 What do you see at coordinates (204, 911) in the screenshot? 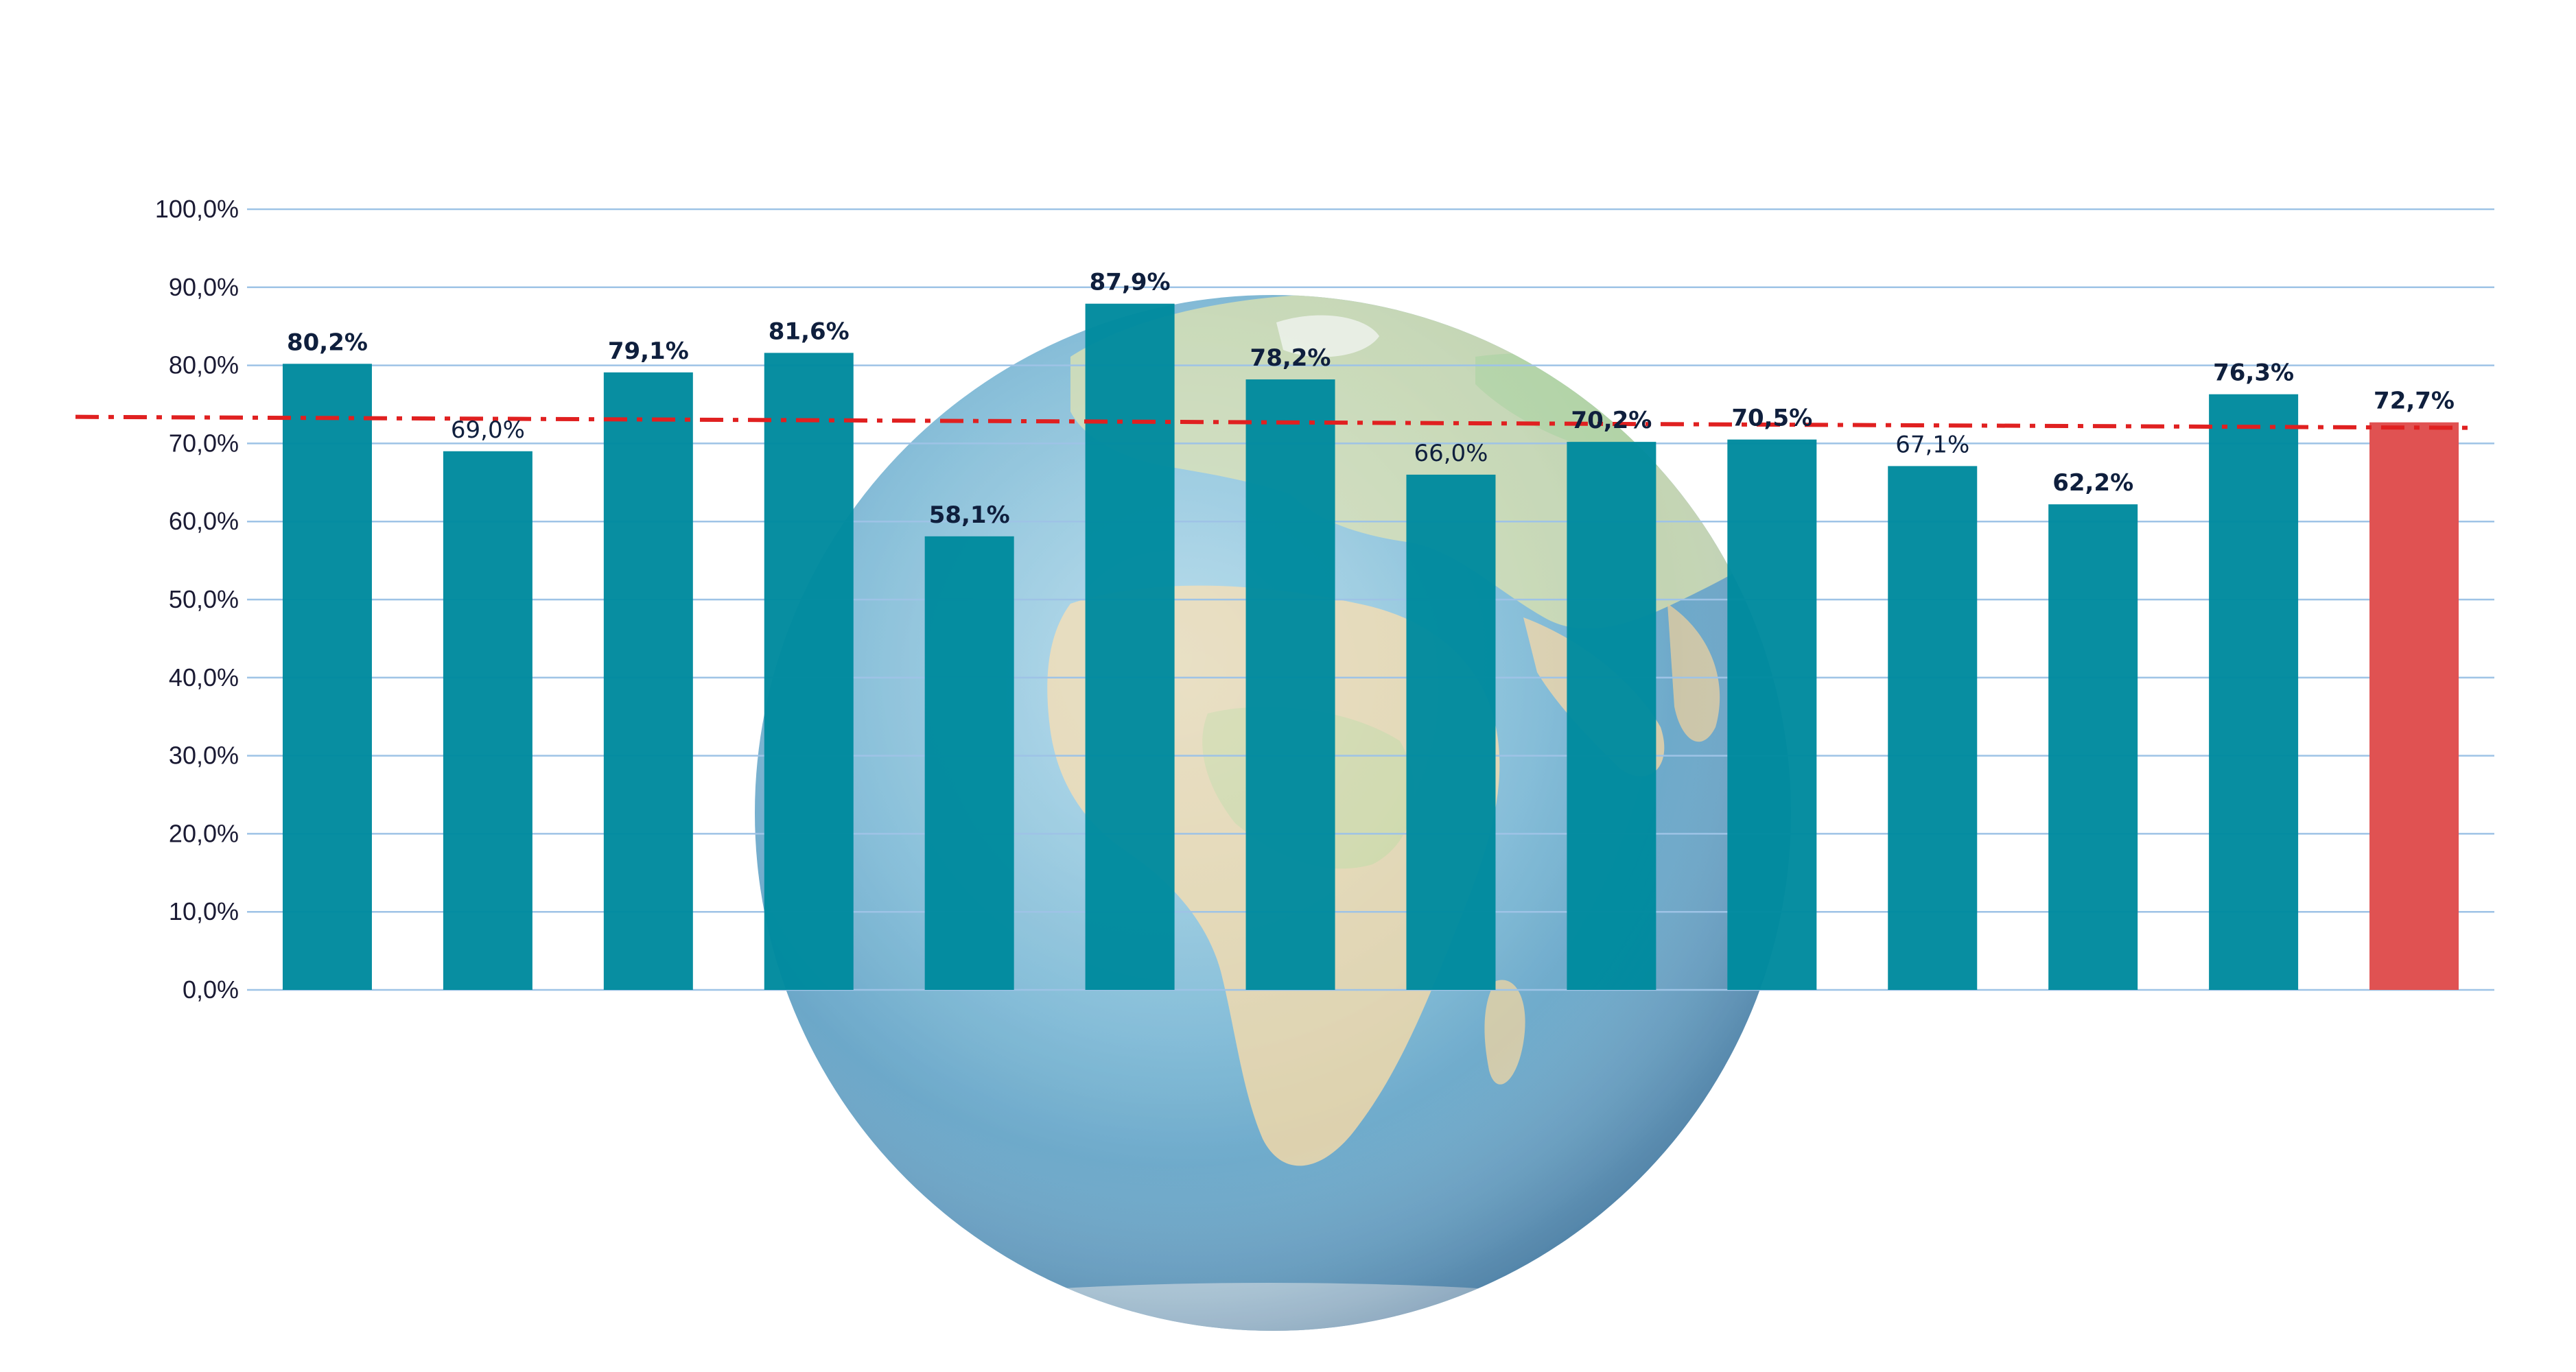
I see `y-tick-label: 10,0%` at bounding box center [204, 911].